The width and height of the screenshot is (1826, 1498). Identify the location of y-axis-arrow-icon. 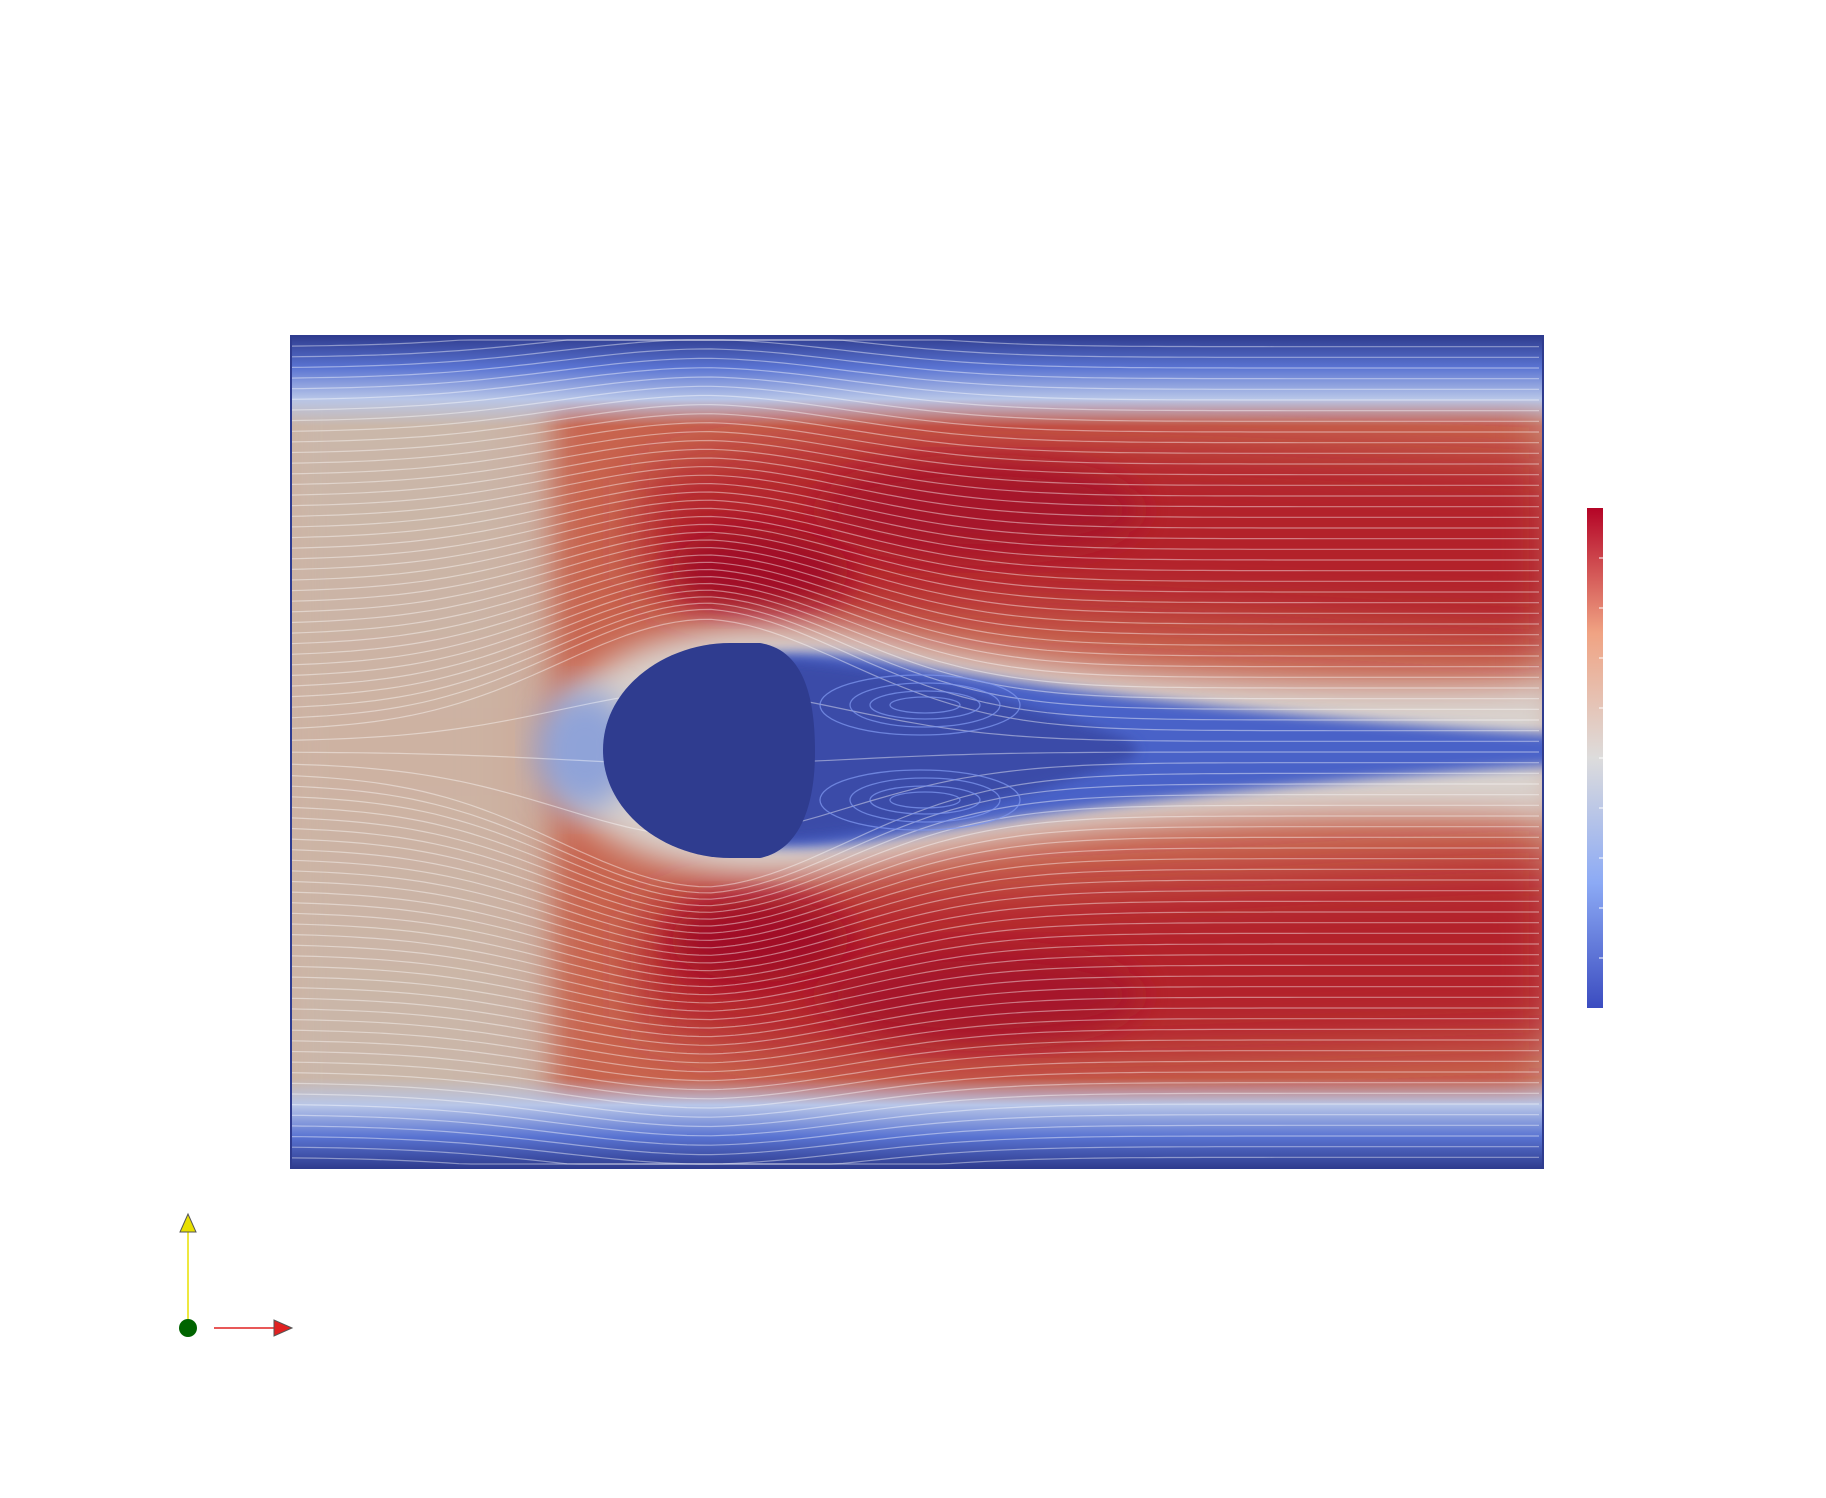
(188, 1222).